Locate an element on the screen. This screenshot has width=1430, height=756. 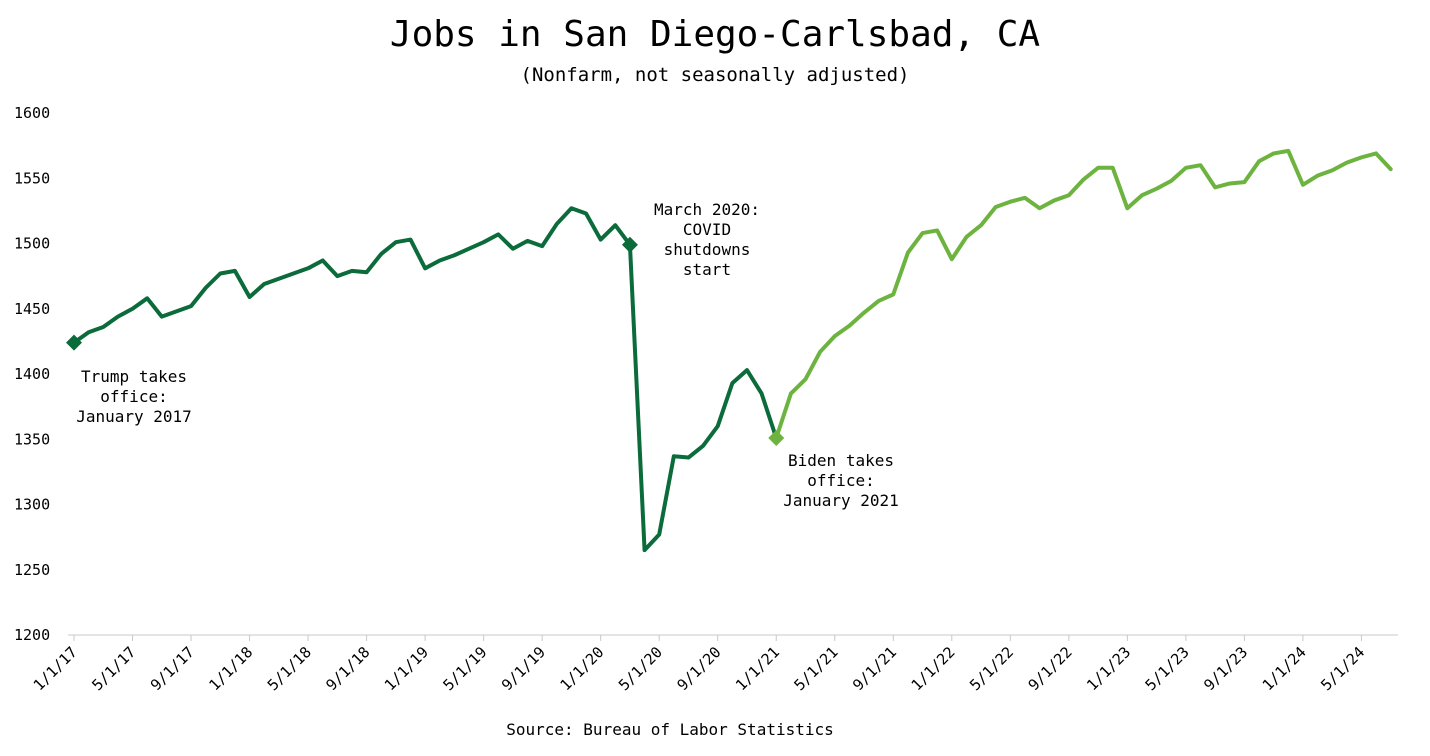
annotation-text: start is located at coordinates (707, 269).